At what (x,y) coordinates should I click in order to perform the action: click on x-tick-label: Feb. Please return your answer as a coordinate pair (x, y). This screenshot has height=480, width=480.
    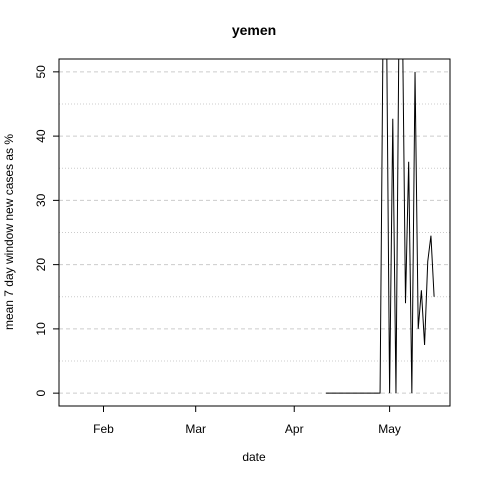
    Looking at the image, I should click on (103, 429).